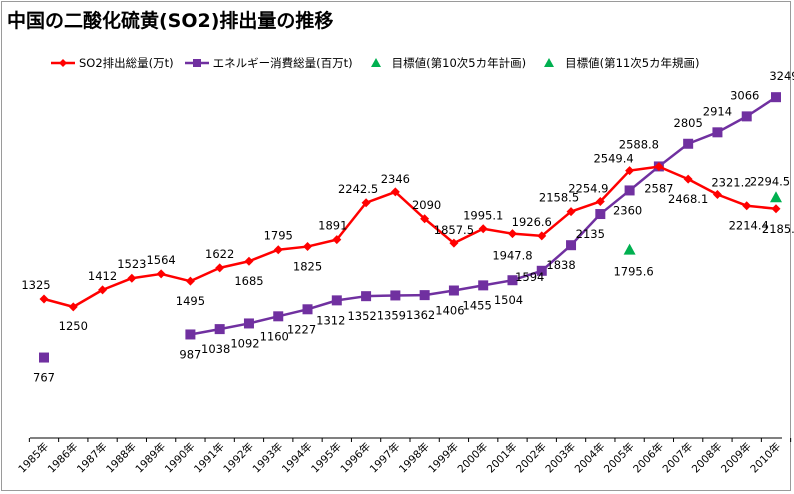 This screenshot has height=494, width=794. I want to click on legend-item: 目標値(第11次5カ年規画), so click(618, 63).